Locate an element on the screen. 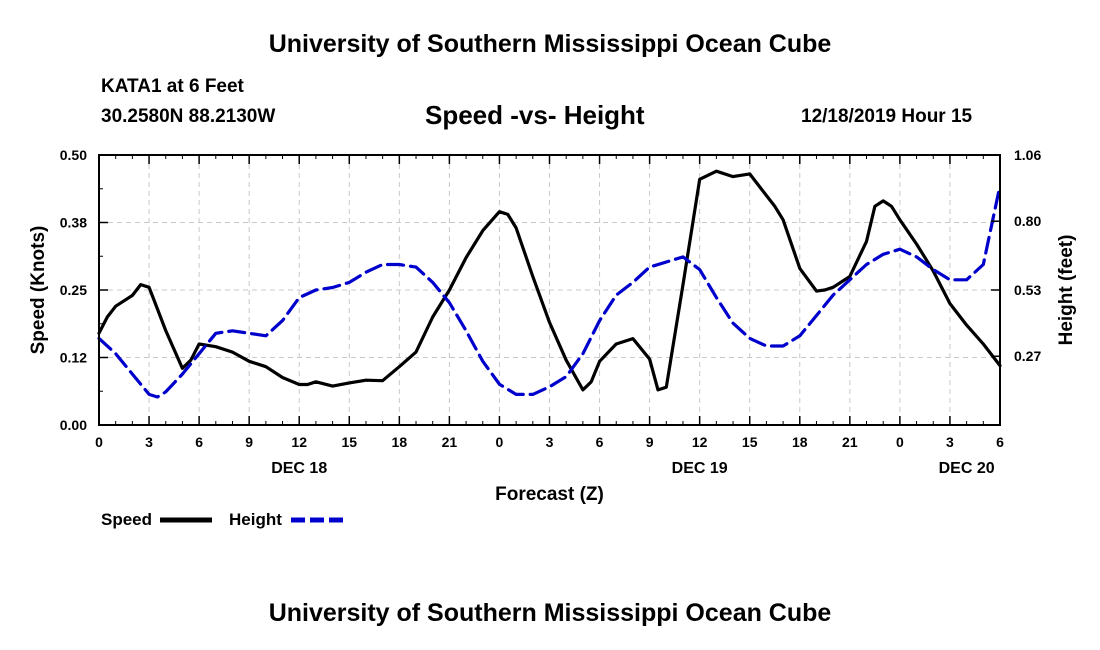 Image resolution: width=1100 pixels, height=650 pixels. legend-height-label: Height is located at coordinates (255, 519).